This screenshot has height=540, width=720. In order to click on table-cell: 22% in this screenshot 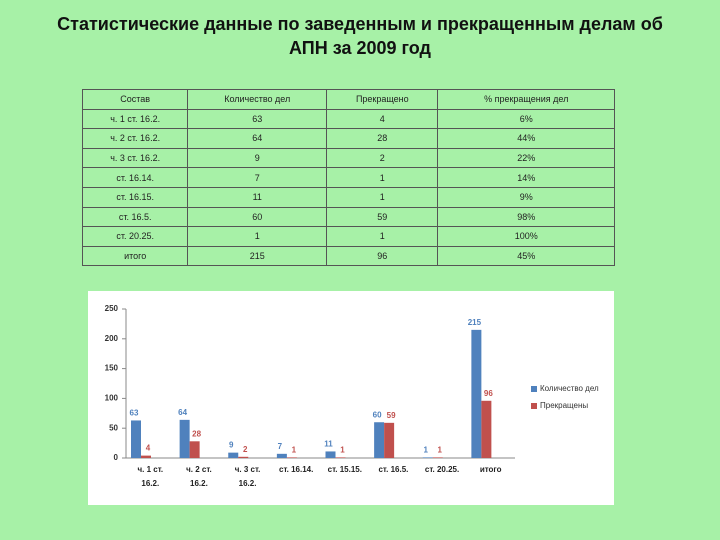, I will do `click(526, 158)`.